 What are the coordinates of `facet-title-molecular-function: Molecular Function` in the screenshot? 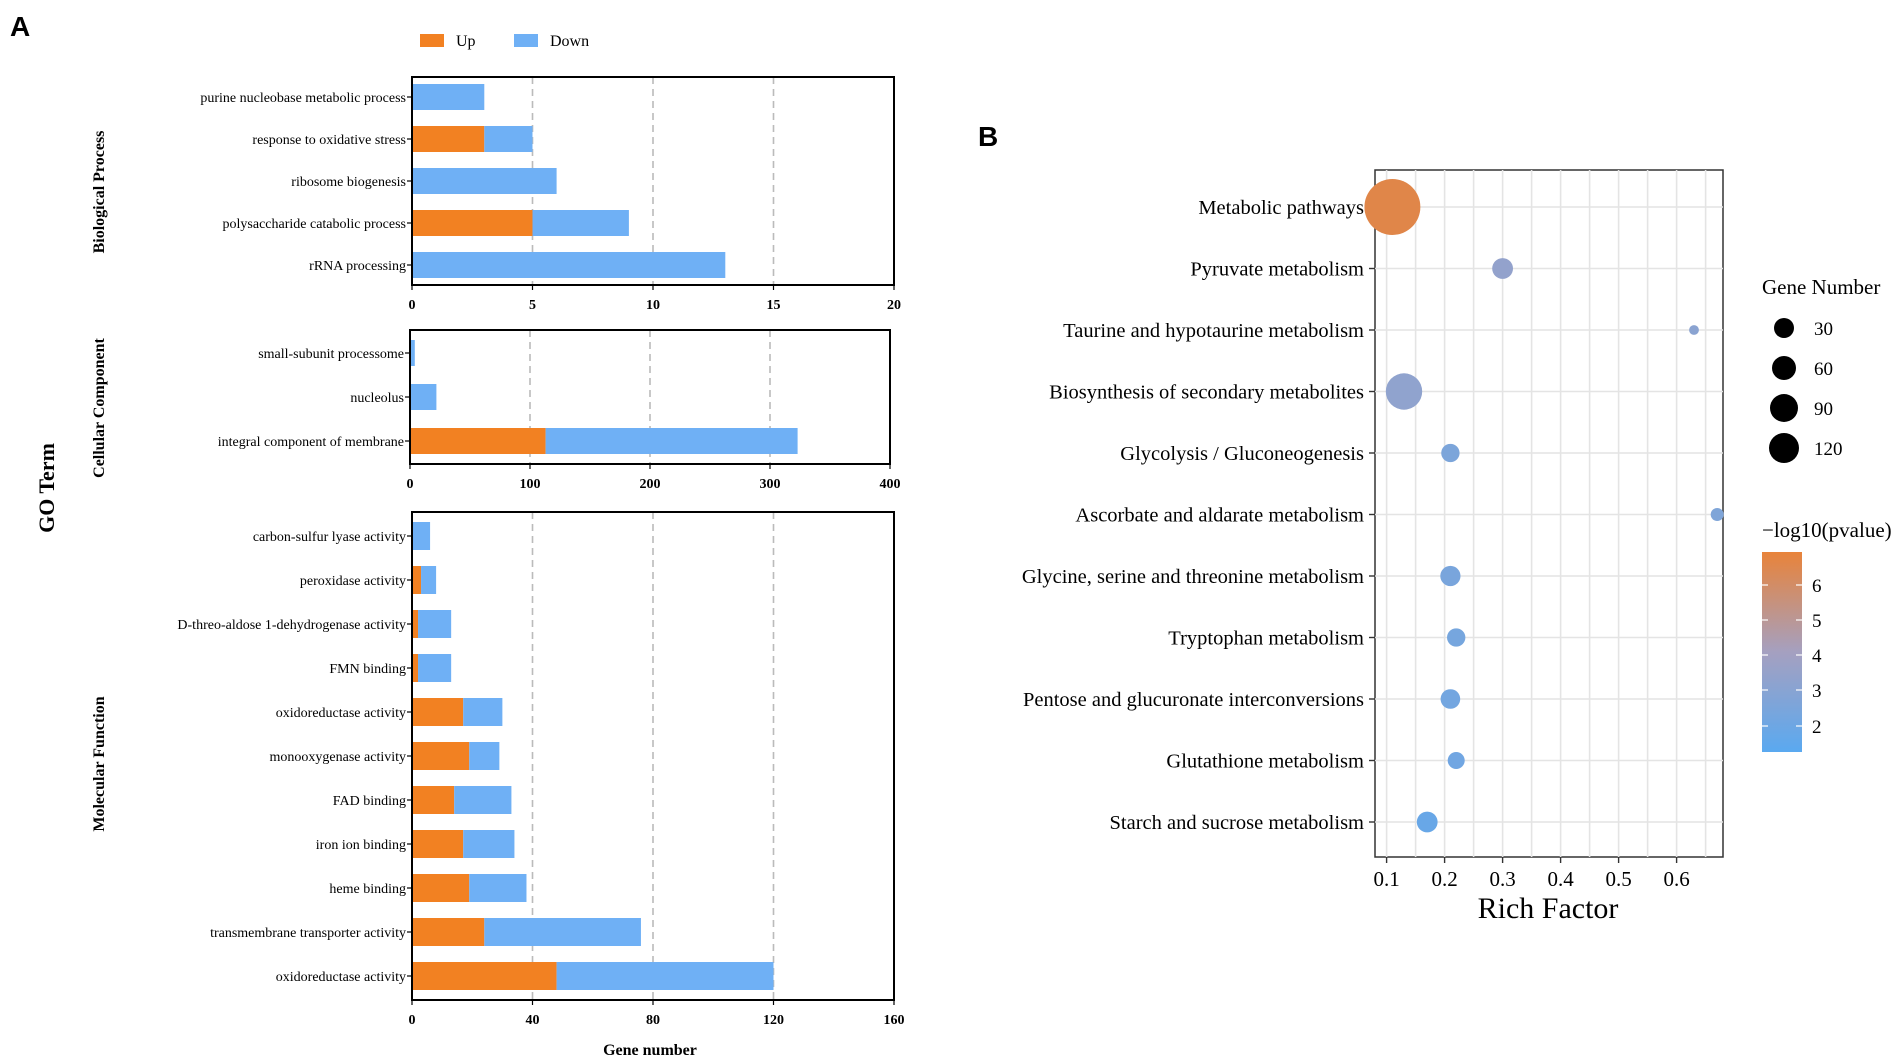 It's located at (99, 763).